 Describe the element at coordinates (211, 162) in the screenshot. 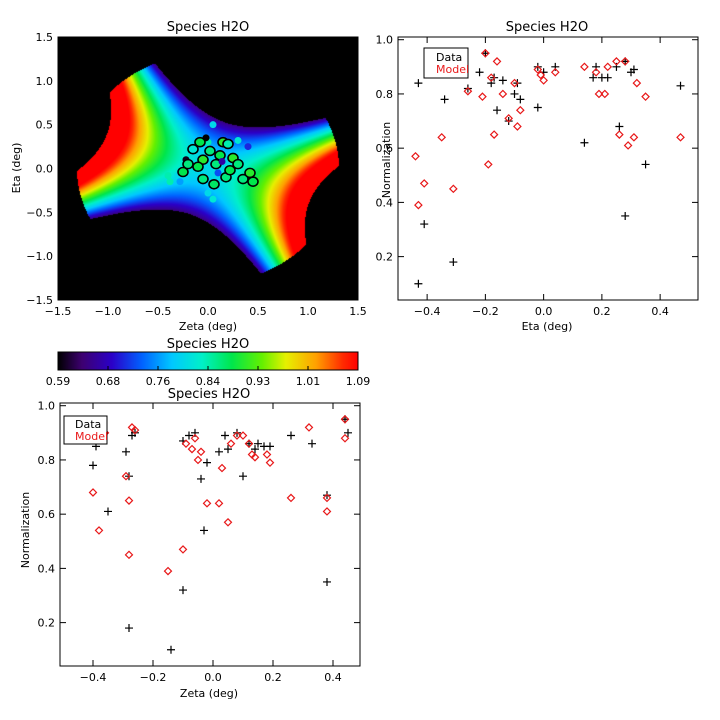

I see `map-points` at that location.